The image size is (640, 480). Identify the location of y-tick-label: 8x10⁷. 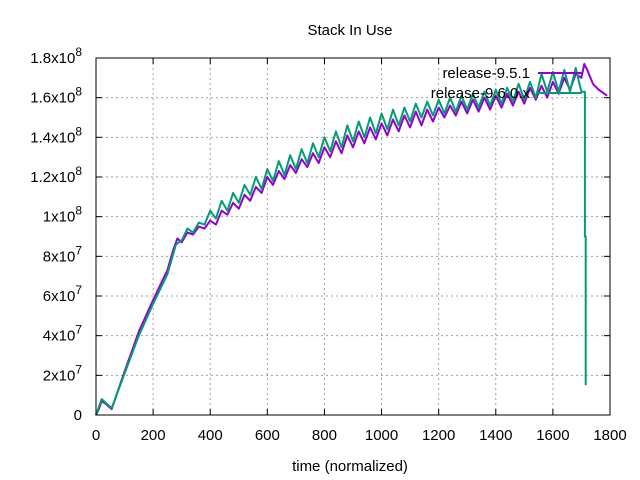
(63, 254).